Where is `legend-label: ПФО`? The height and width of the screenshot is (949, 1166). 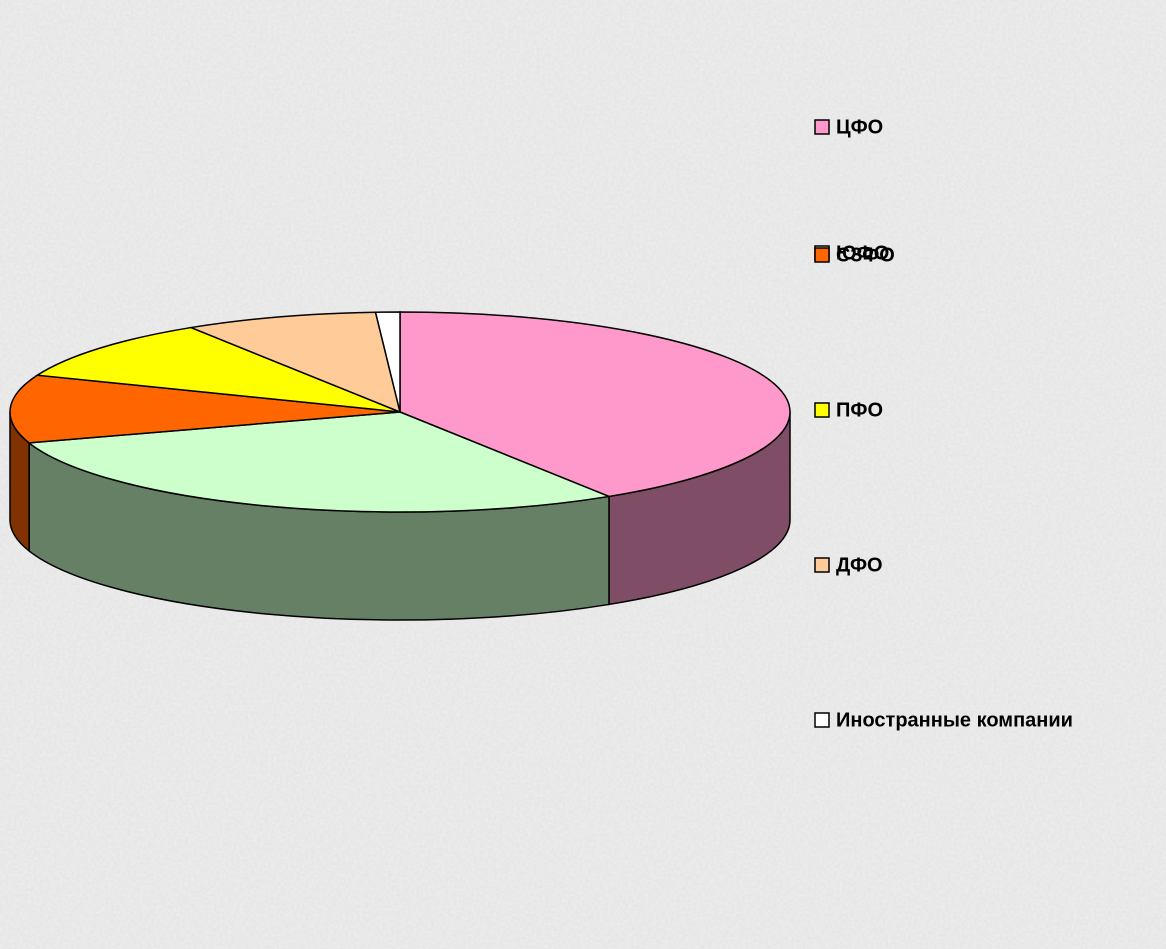
legend-label: ПФО is located at coordinates (859, 410).